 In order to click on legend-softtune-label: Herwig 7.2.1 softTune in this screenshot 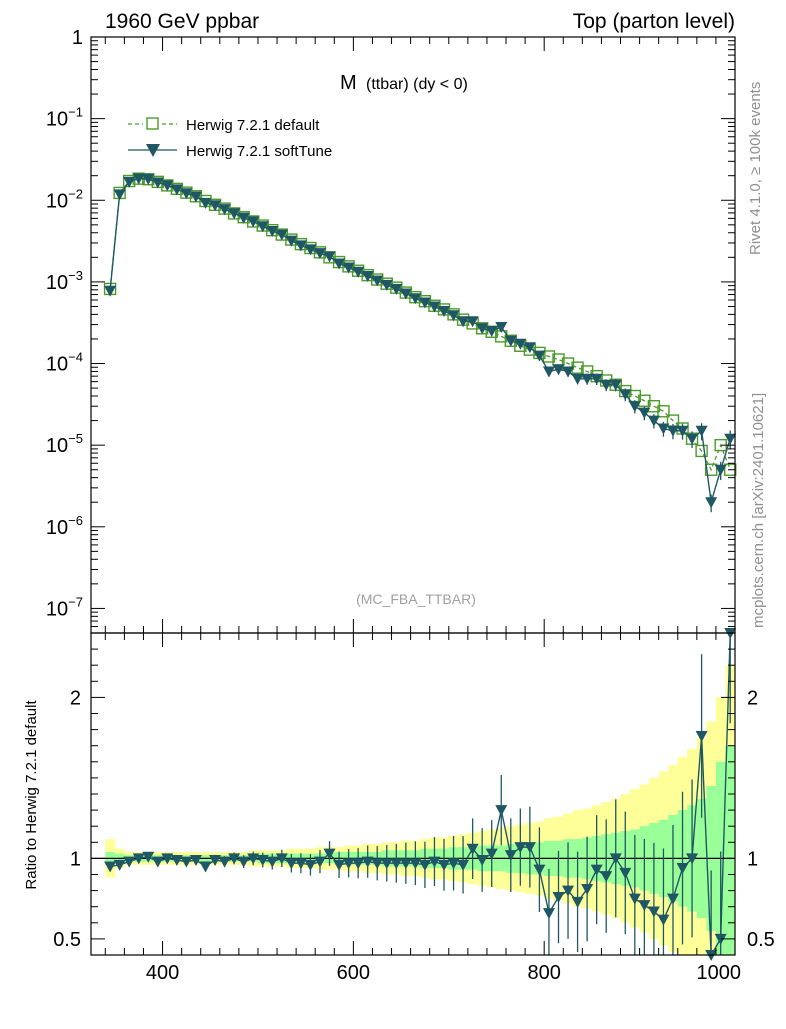, I will do `click(259, 151)`.